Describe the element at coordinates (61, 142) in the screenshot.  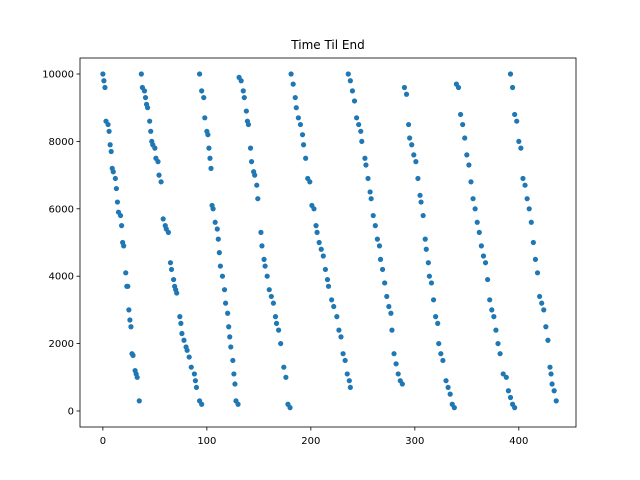
I see `y-tick-label: 8000` at that location.